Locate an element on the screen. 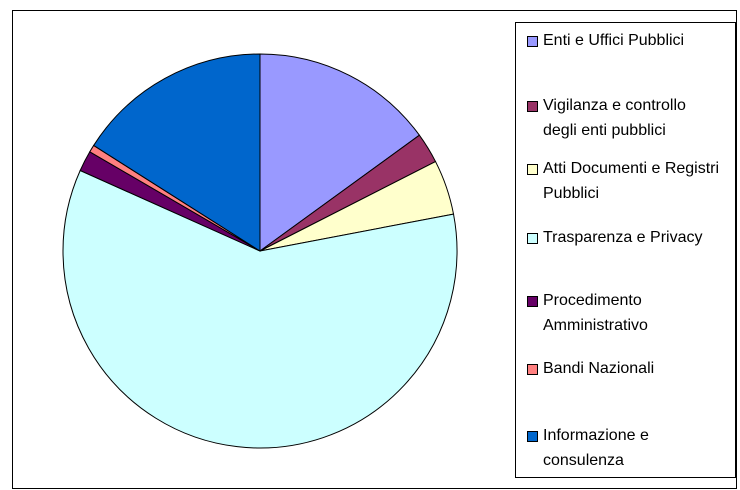 This screenshot has width=740, height=490. legend-label: Atti Documenti e Registri Pubblici is located at coordinates (631, 181).